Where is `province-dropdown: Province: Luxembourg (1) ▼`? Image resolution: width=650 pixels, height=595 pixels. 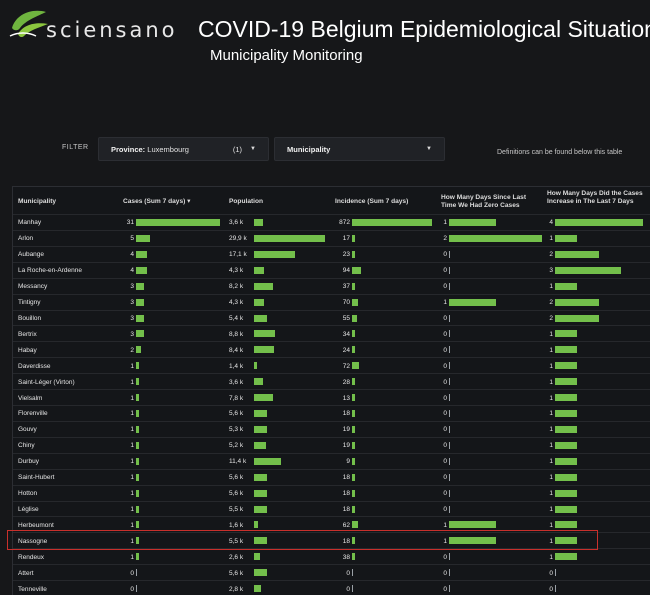 province-dropdown: Province: Luxembourg (1) ▼ is located at coordinates (183, 149).